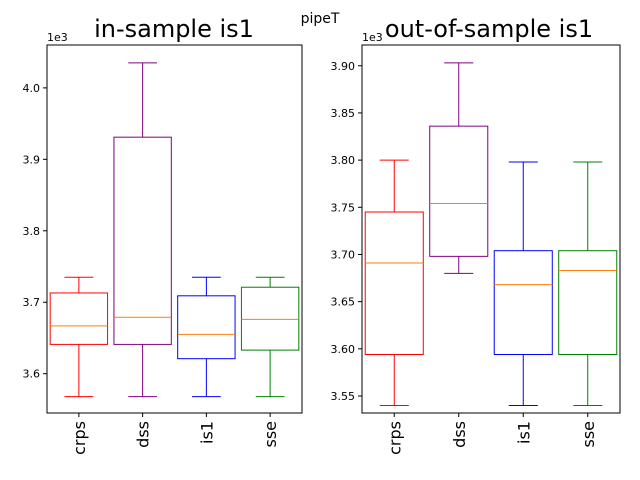 The height and width of the screenshot is (480, 640). Describe the element at coordinates (343, 302) in the screenshot. I see `right-ytick-label: 3.65` at that location.